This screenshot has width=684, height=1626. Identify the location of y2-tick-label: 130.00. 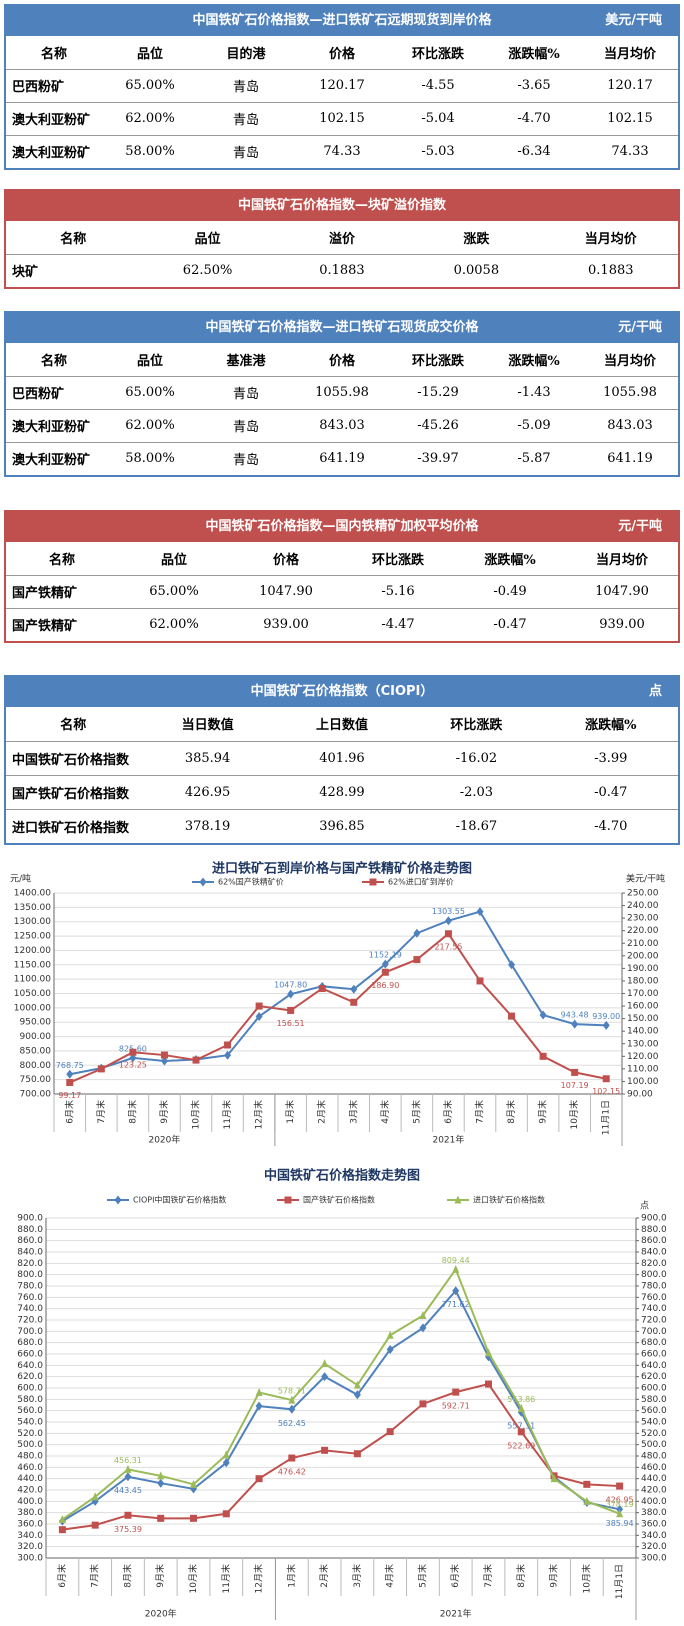
(643, 1044).